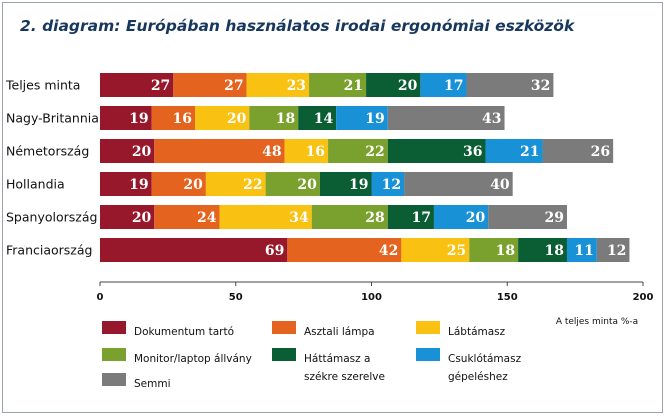 Image resolution: width=667 pixels, height=417 pixels. I want to click on data-label-teljes-minta-labtamasz: 23, so click(296, 86).